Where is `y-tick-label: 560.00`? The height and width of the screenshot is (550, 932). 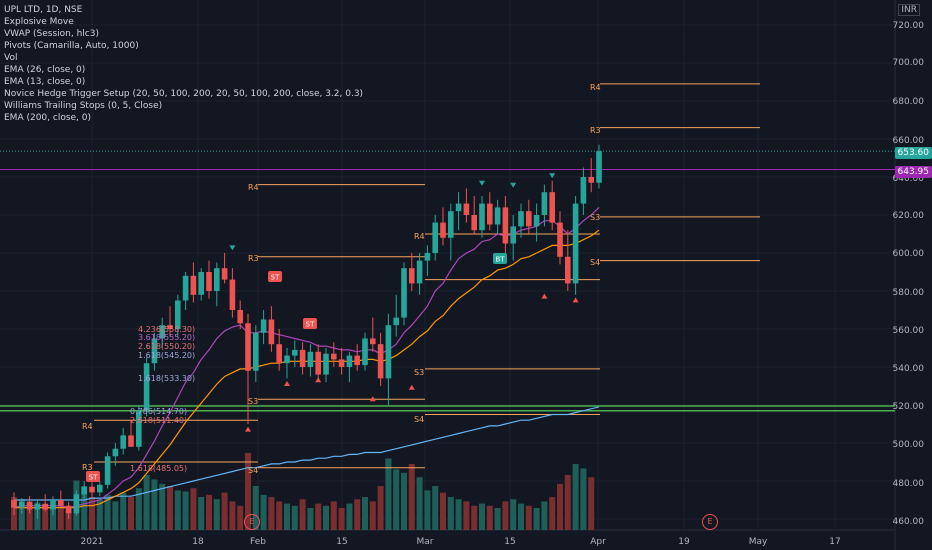 y-tick-label: 560.00 is located at coordinates (908, 331).